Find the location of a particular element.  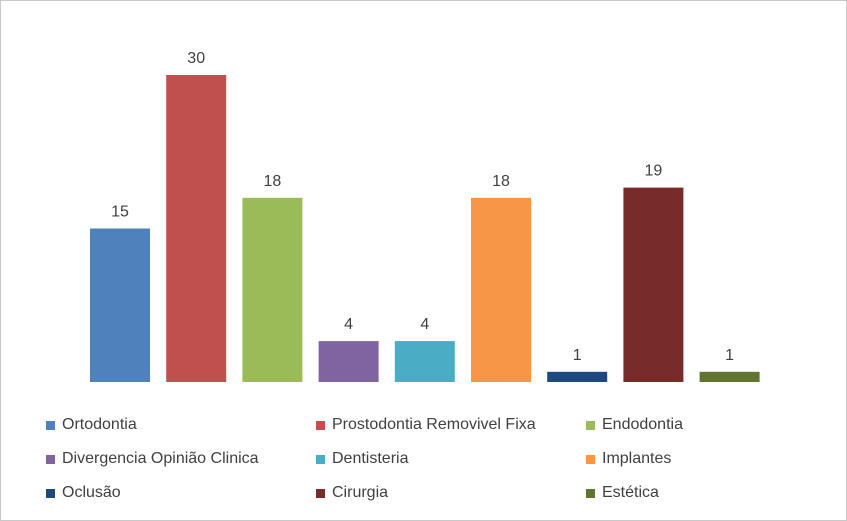

legend-item-1: Ortodontia is located at coordinates (181, 425).